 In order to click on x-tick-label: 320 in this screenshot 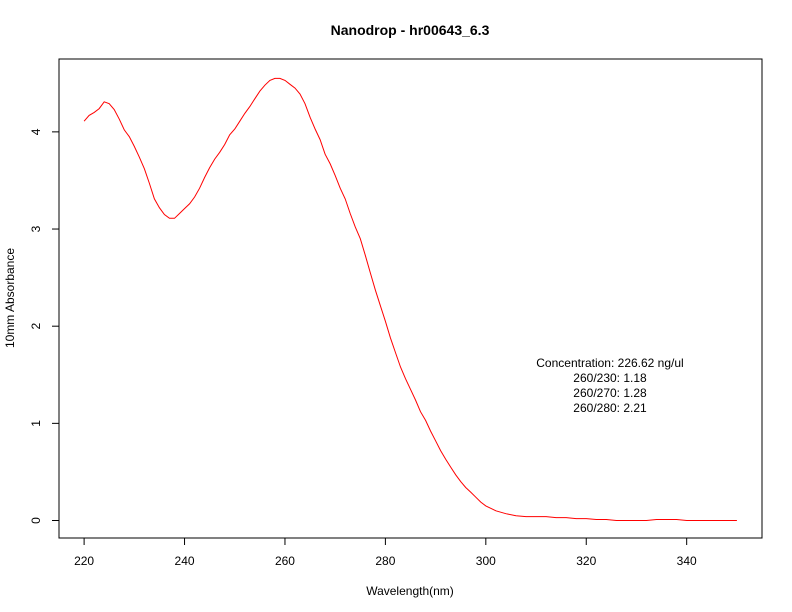, I will do `click(586, 561)`.